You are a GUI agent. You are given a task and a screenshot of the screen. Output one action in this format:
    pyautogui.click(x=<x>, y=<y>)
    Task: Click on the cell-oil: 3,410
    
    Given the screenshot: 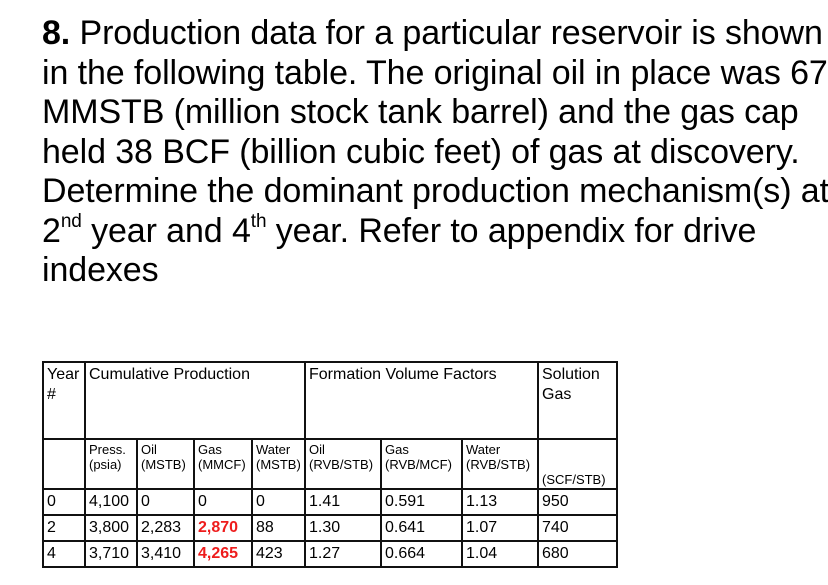 What is the action you would take?
    pyautogui.click(x=165, y=554)
    